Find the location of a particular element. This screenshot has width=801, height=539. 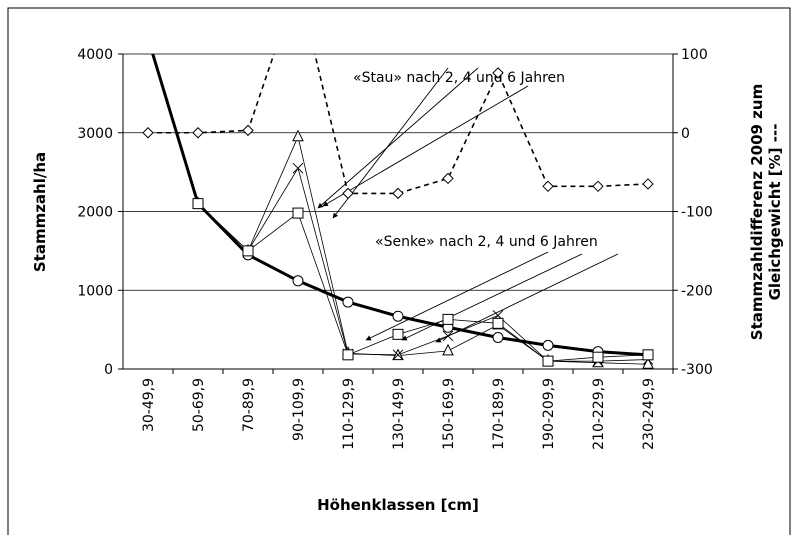

y2-tick-label: -200 is located at coordinates (697, 291).